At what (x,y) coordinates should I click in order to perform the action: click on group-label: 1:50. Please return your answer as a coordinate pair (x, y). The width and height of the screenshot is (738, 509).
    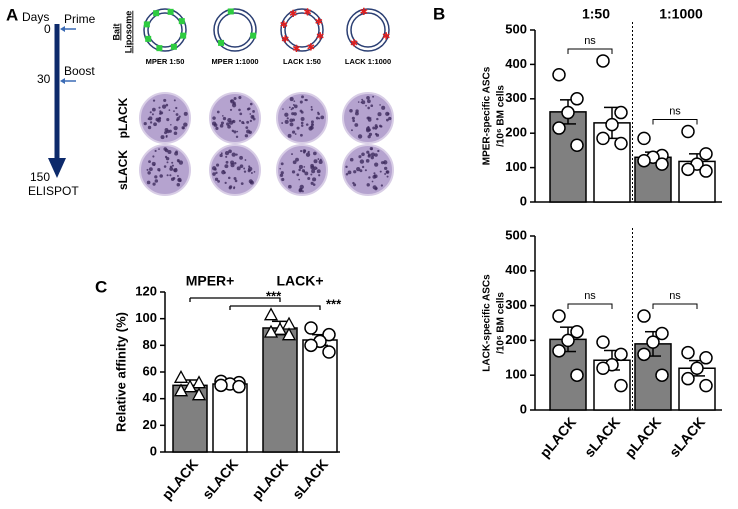
    Looking at the image, I should click on (596, 14).